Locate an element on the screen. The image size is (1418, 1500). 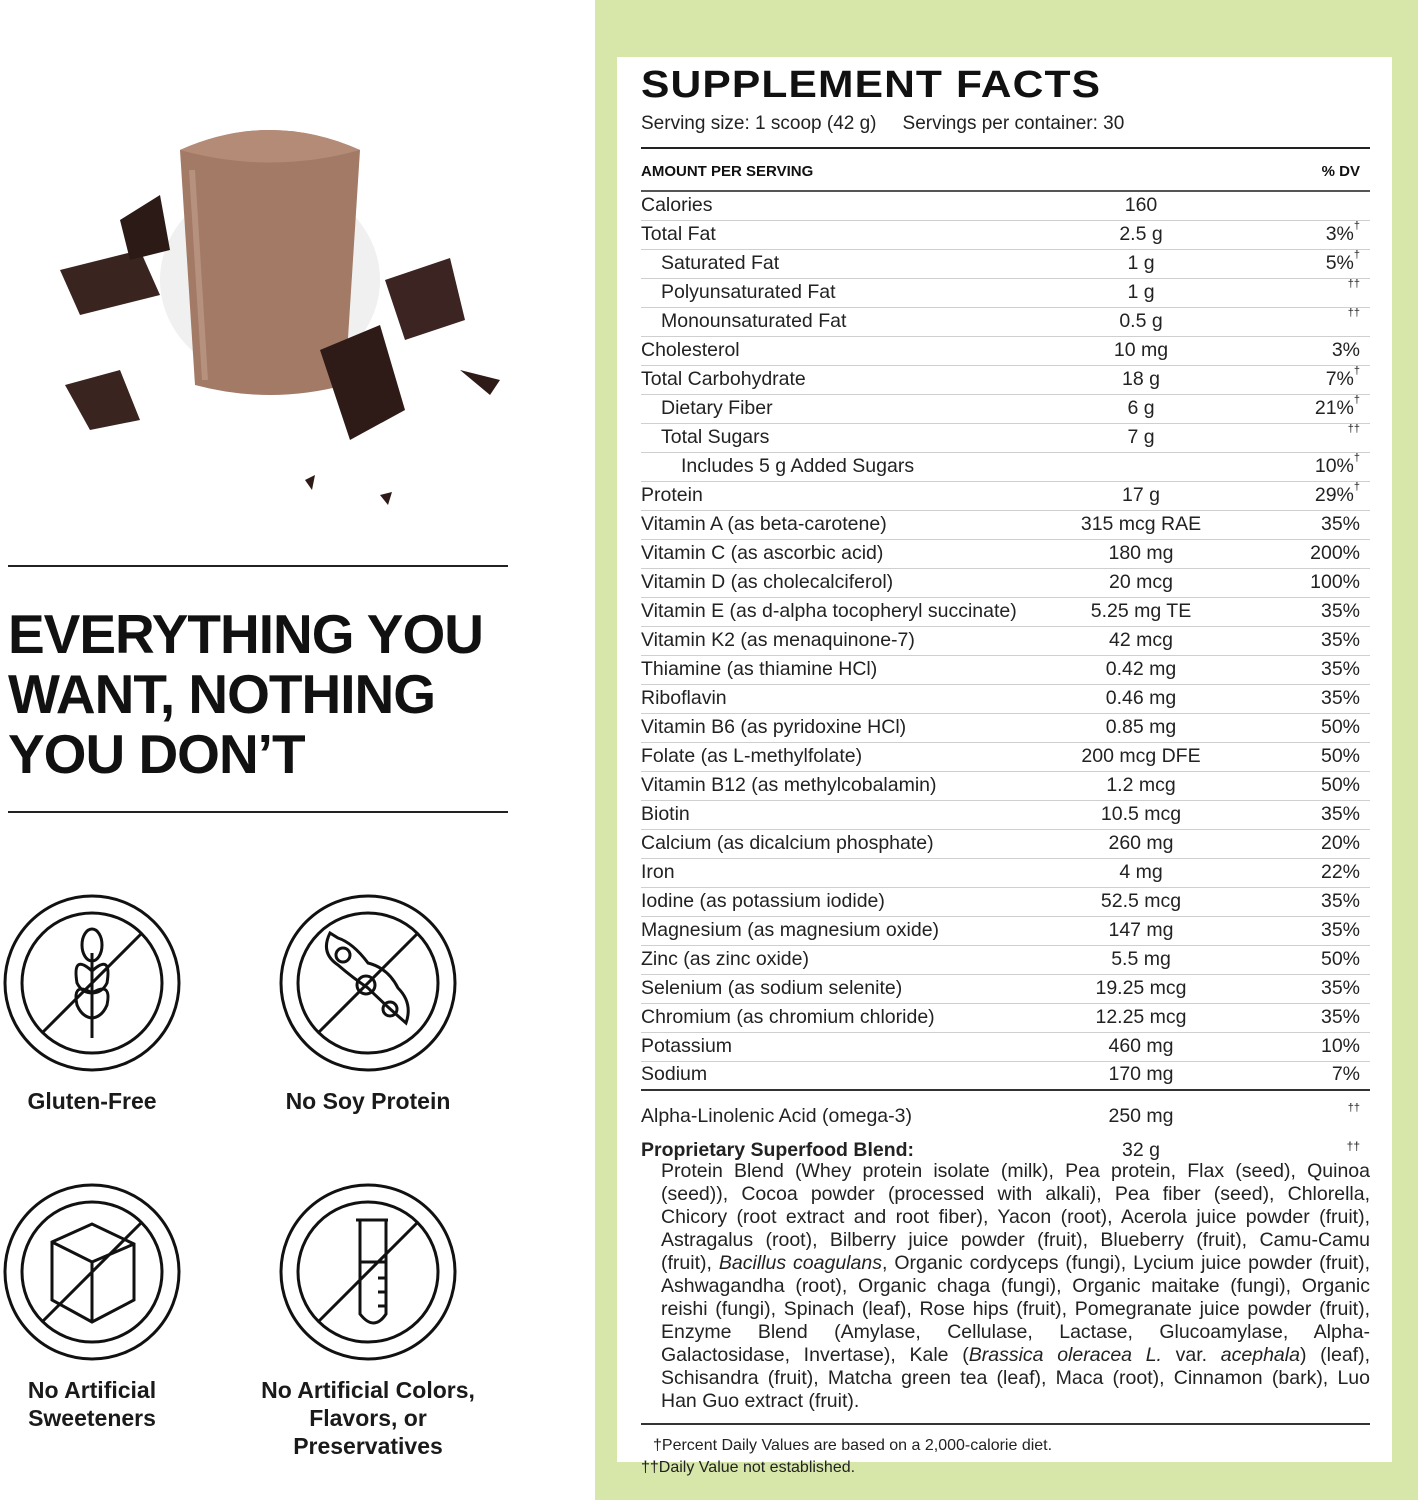
nutrient-amount: 1.2 mcg is located at coordinates (1141, 785).